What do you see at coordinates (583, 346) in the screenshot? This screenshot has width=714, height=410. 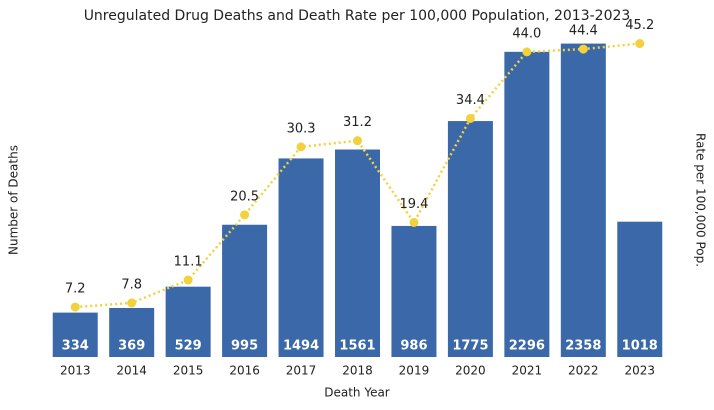 I see `bar-value-label: 2358` at bounding box center [583, 346].